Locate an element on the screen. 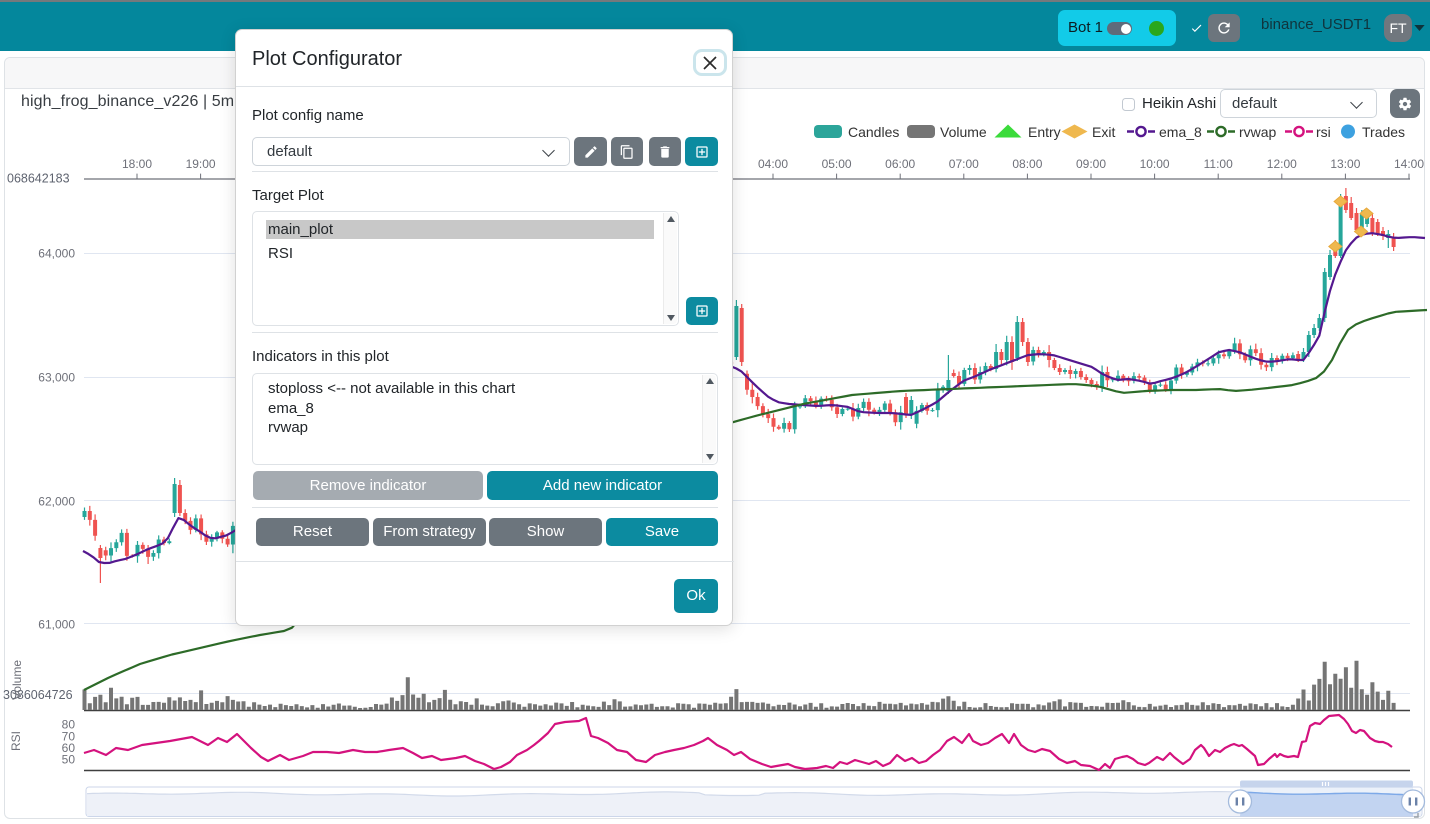 This screenshot has width=1430, height=824. svg-text: rsi is located at coordinates (1323, 132).